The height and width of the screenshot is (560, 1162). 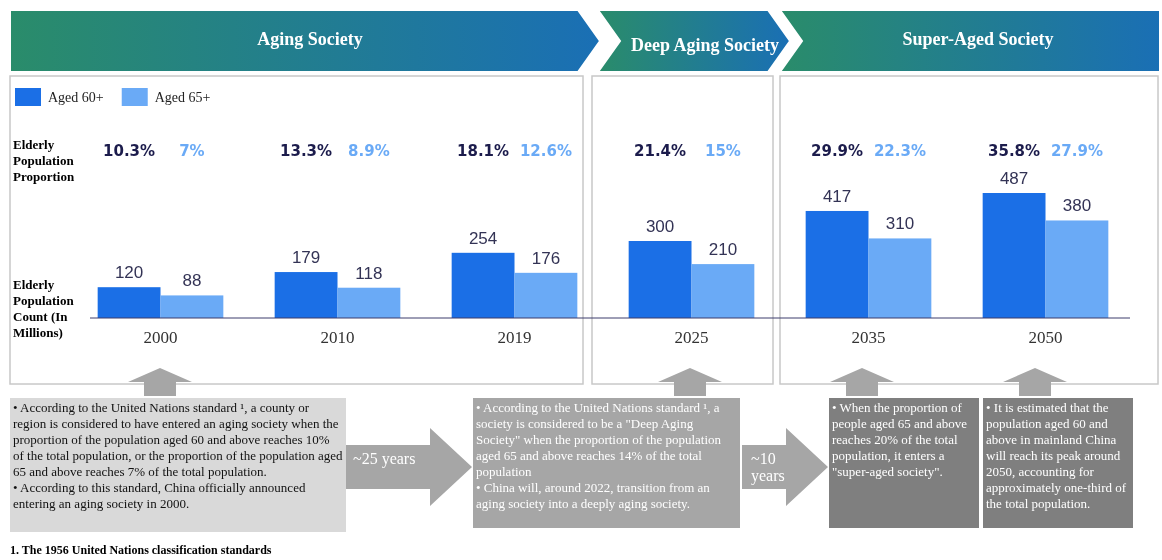 What do you see at coordinates (182, 97) in the screenshot?
I see `legend-label: Aged 65+` at bounding box center [182, 97].